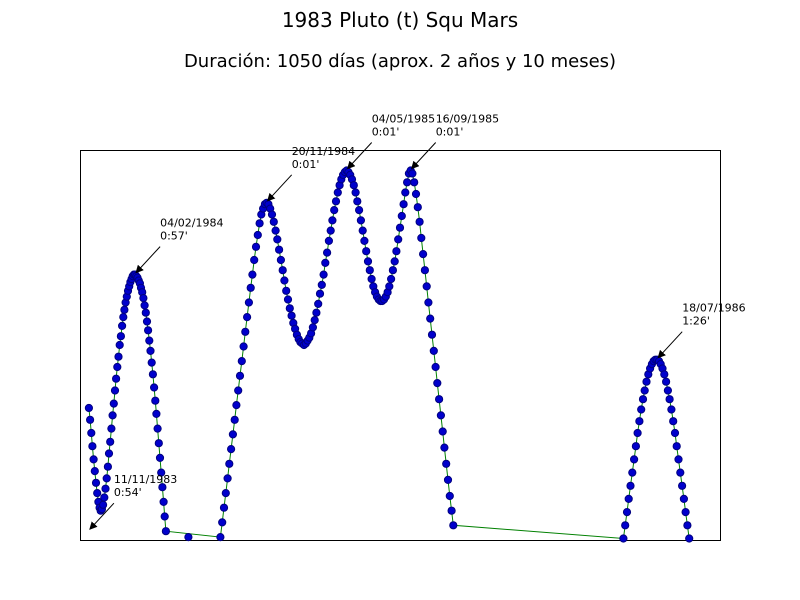 The image size is (800, 600). Describe the element at coordinates (713, 308) in the screenshot. I see `annotation-date: 18/07/1986` at that location.